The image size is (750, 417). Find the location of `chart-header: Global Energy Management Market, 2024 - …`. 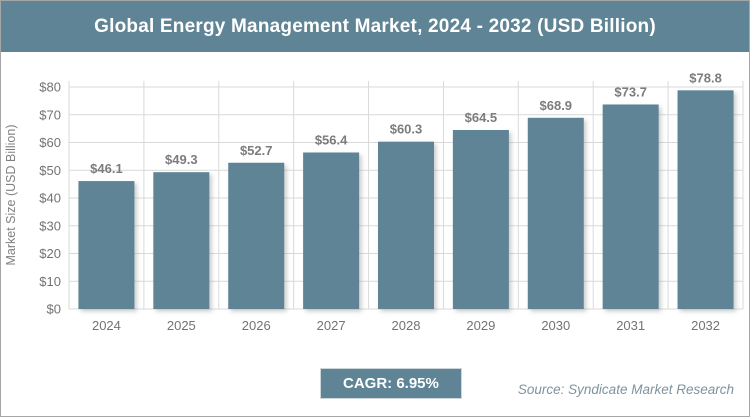

chart-header: Global Energy Management Market, 2024 - … is located at coordinates (375, 26).